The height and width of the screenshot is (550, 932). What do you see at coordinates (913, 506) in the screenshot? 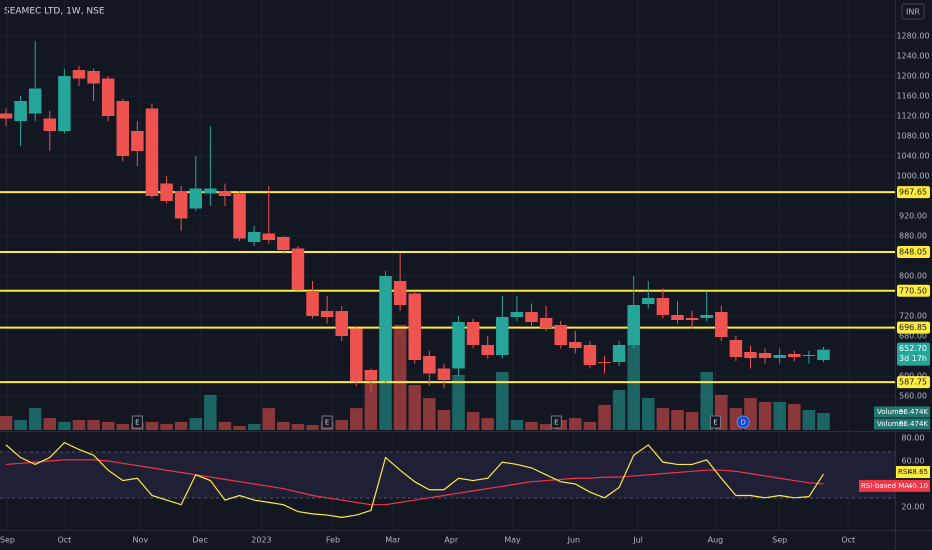
I see `rsi-tick-label: 20.00` at bounding box center [913, 506].